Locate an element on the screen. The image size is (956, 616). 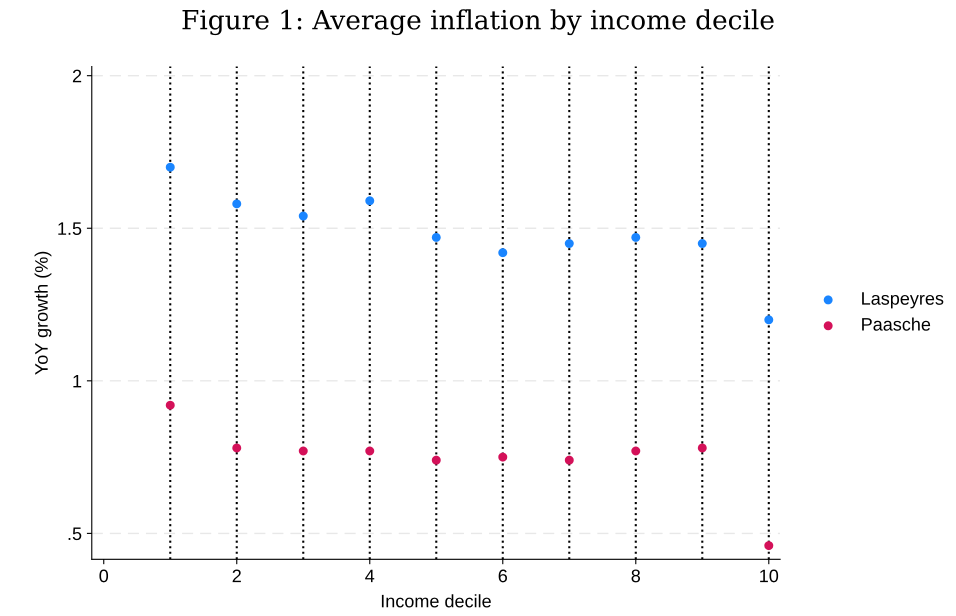
x-tick-label: 0 is located at coordinates (103, 576).